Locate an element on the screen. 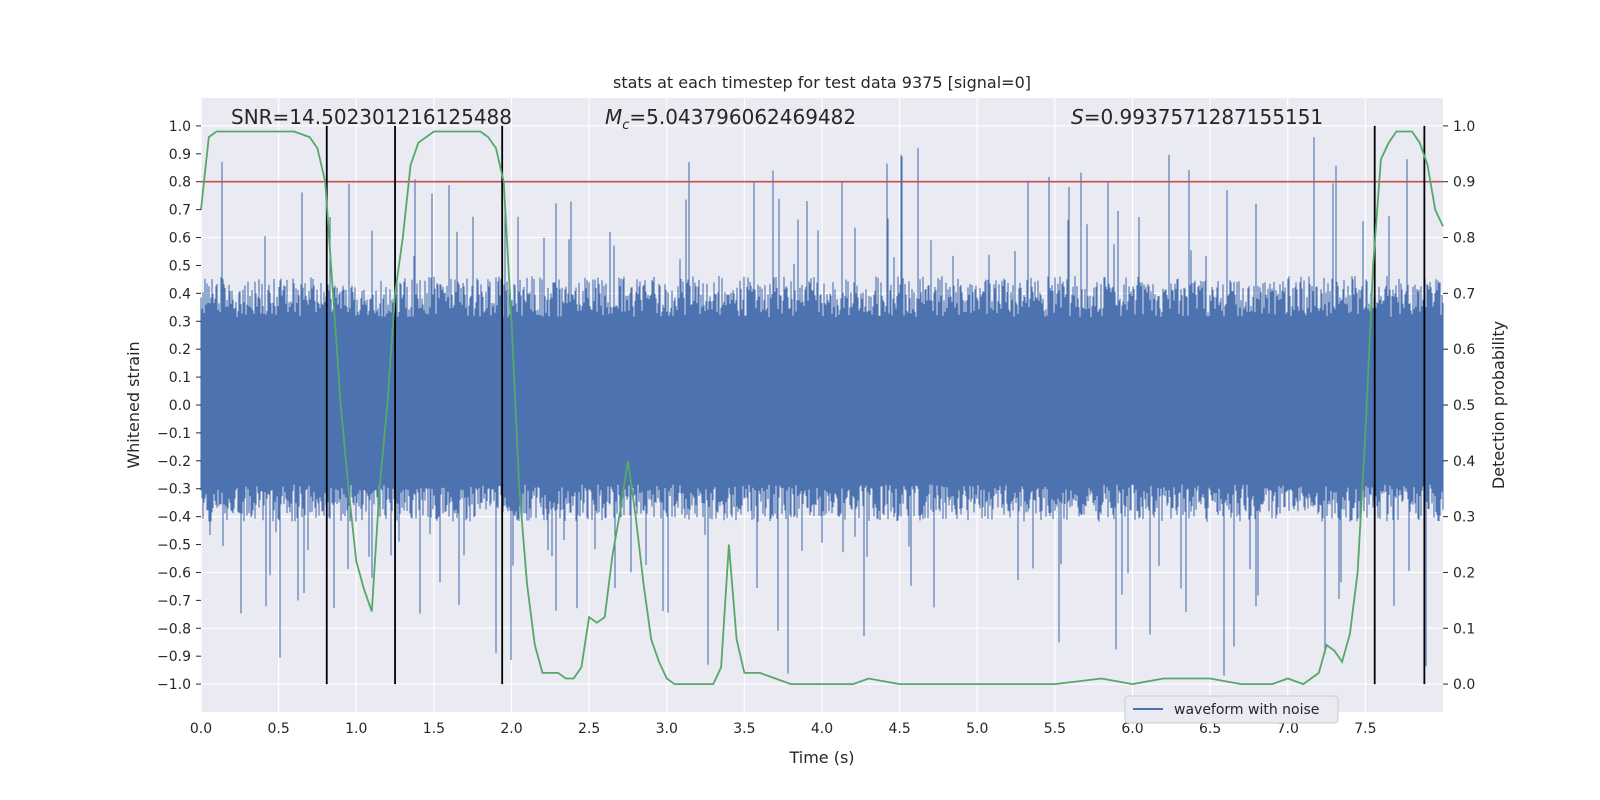 The image size is (1600, 800). y-tick-label-right: 0.3 is located at coordinates (1464, 518).